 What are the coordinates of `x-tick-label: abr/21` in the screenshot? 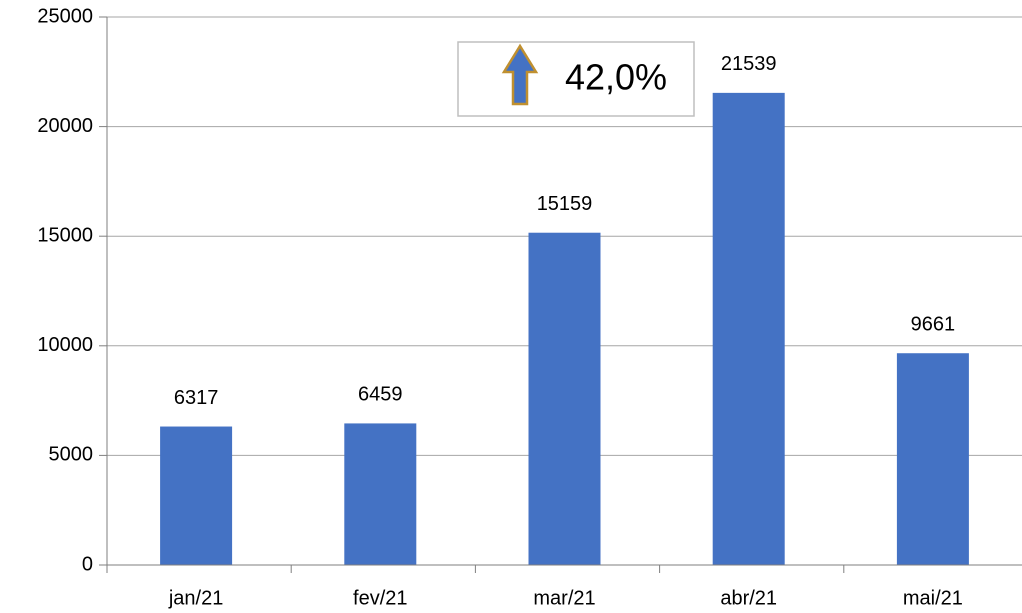 It's located at (748, 598).